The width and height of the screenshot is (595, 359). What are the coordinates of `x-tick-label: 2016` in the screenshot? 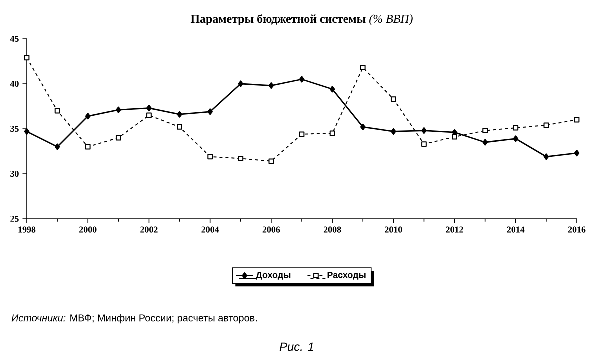 It's located at (577, 229).